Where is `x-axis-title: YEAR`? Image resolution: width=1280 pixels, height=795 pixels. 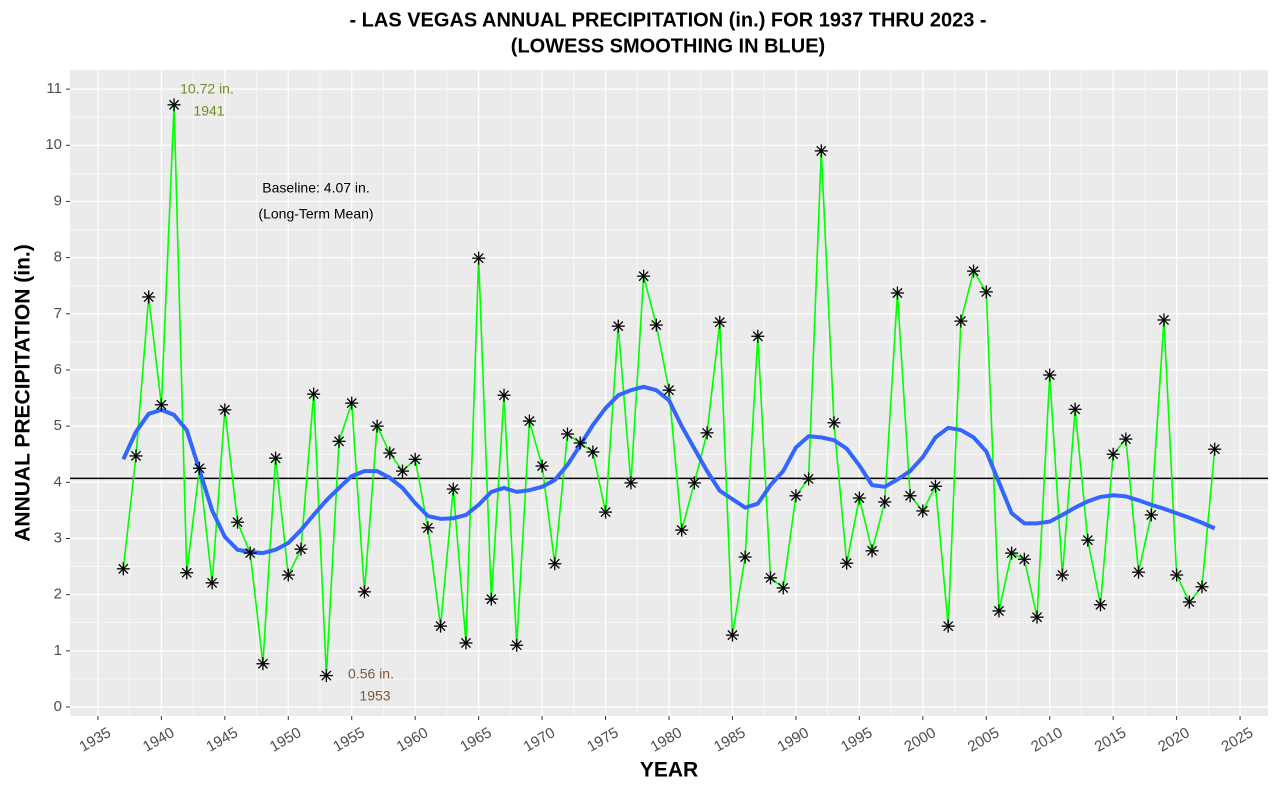 x-axis-title: YEAR is located at coordinates (669, 770).